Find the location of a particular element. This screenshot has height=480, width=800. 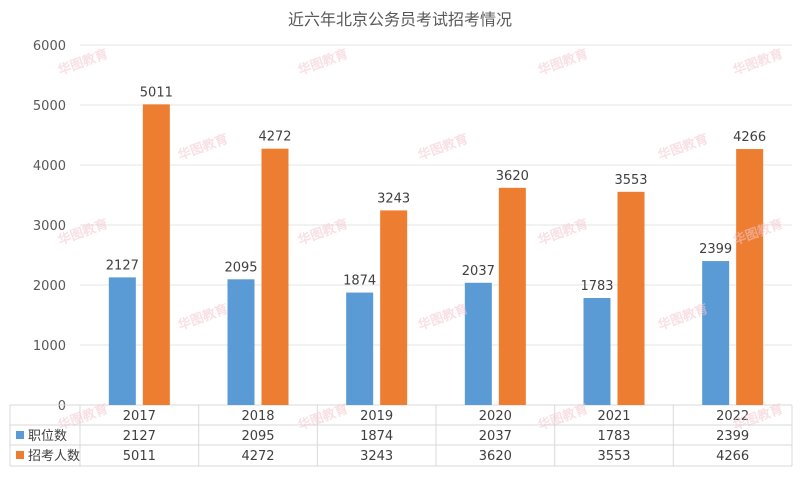

legend-label: 职位数 is located at coordinates (47, 436).